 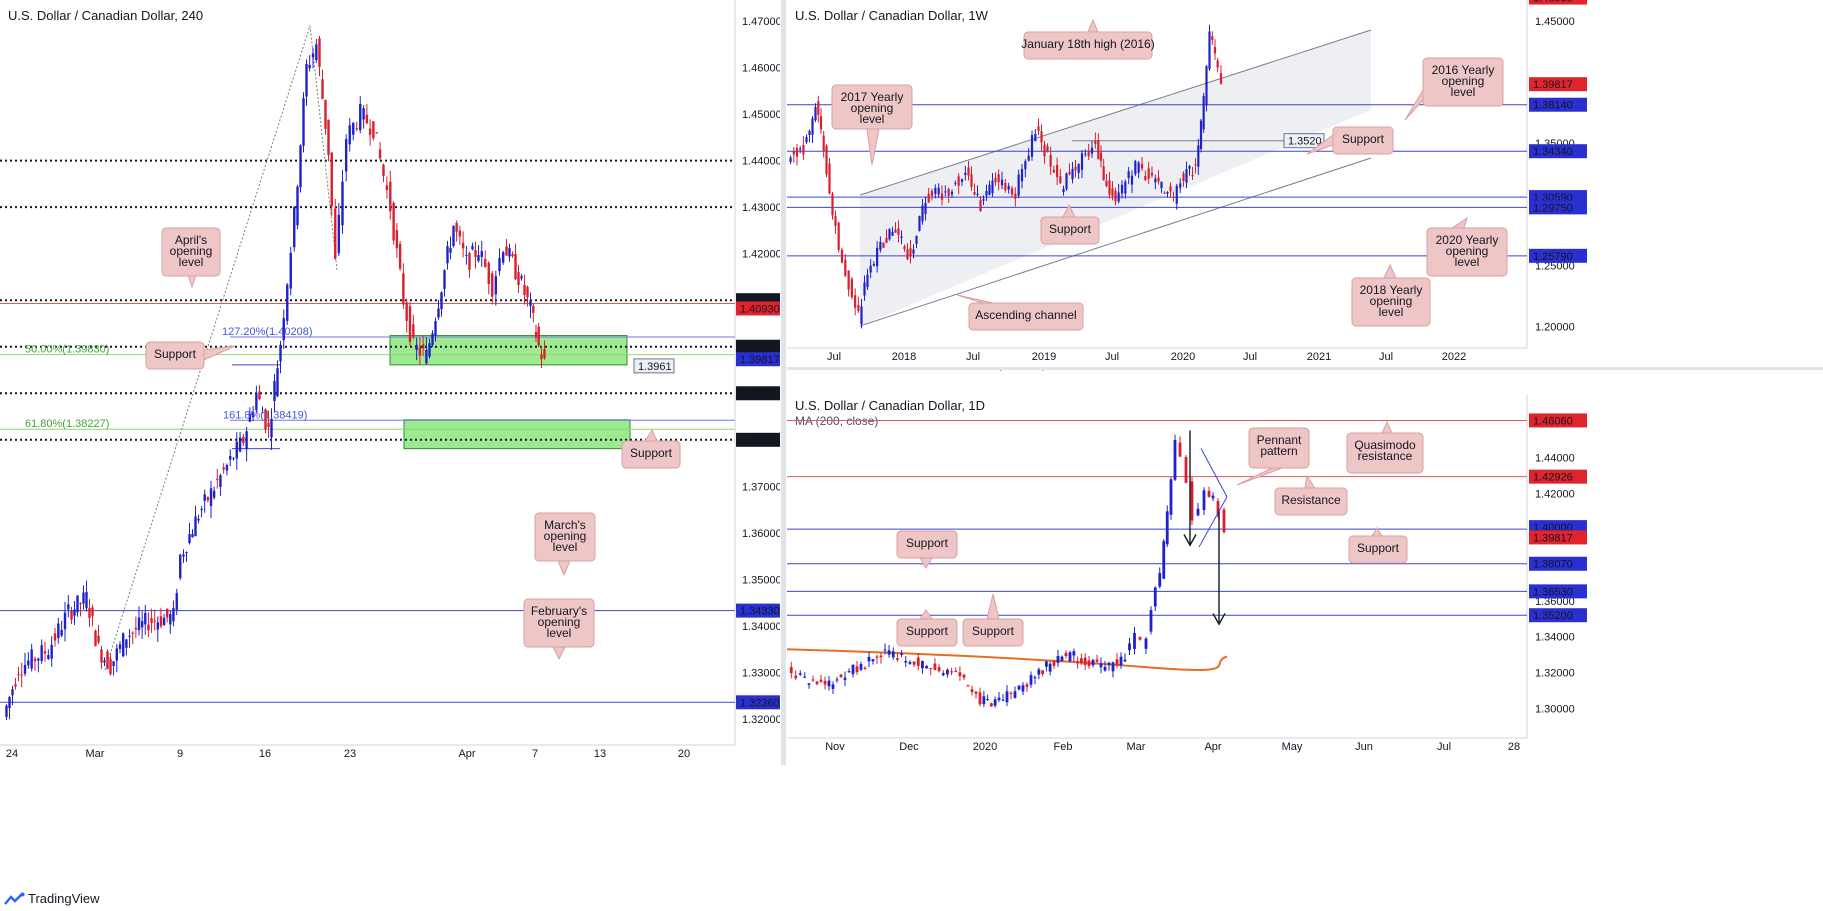 What do you see at coordinates (191, 252) in the screenshot?
I see `callout-aprils-opening-box` at bounding box center [191, 252].